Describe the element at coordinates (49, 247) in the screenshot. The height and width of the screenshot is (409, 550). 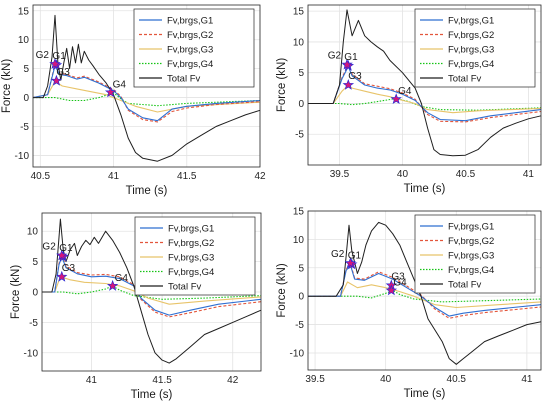
I see `marker-label-g2: G2` at that location.